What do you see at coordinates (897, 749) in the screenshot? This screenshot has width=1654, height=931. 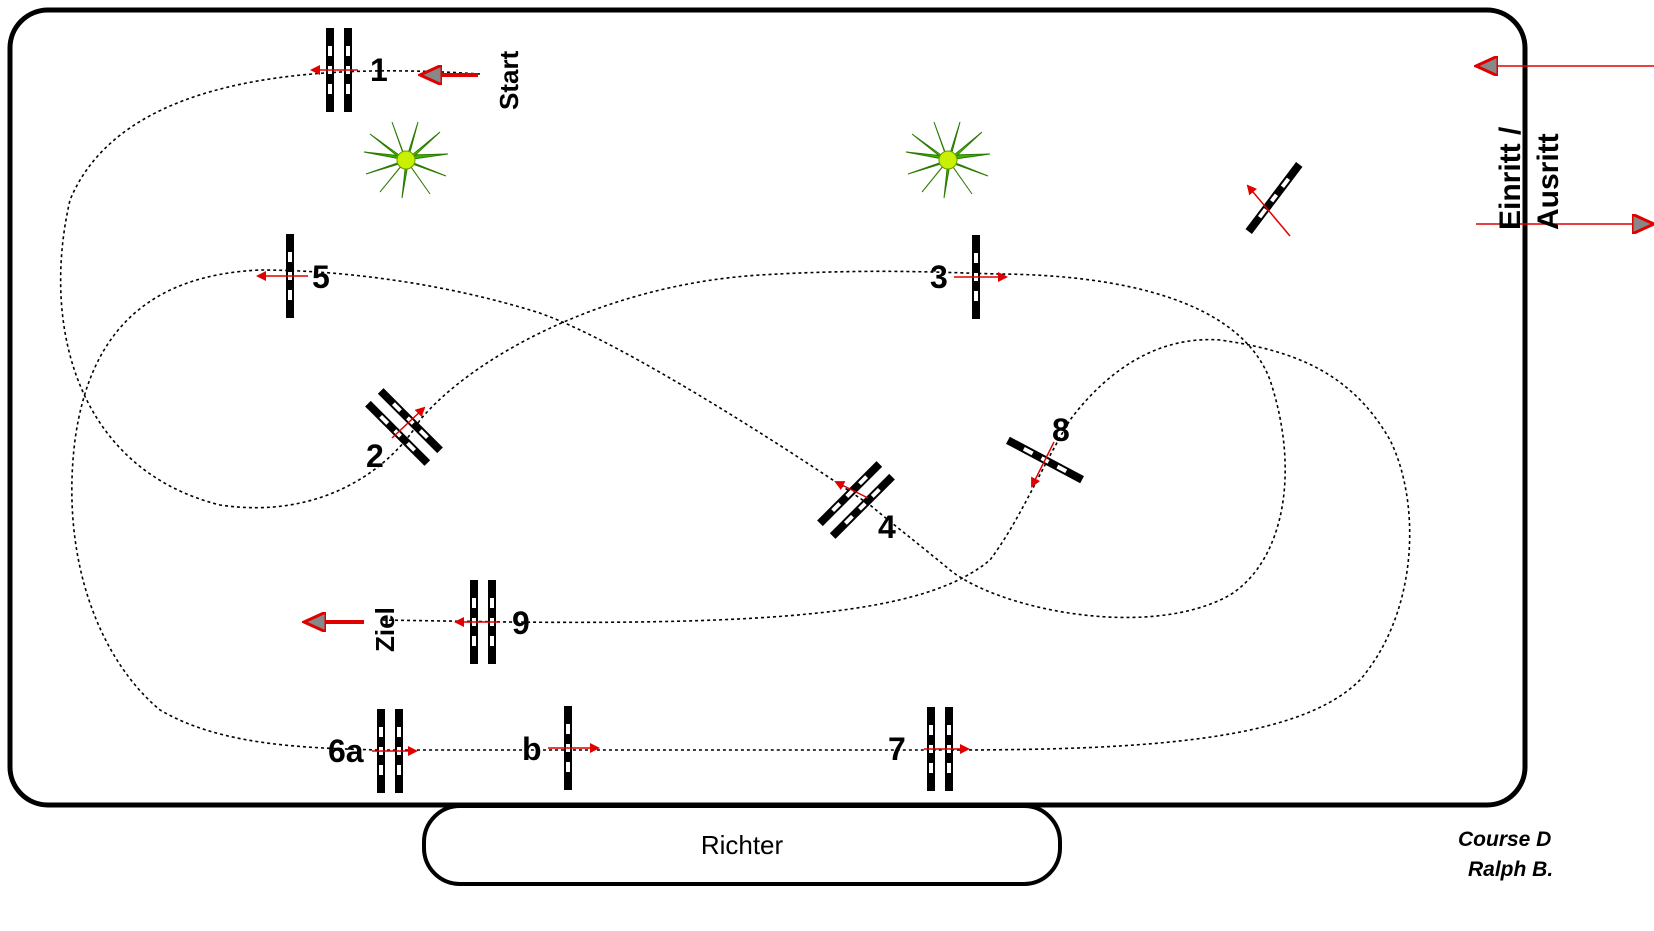 I see `obstacle-7-label: 7` at bounding box center [897, 749].